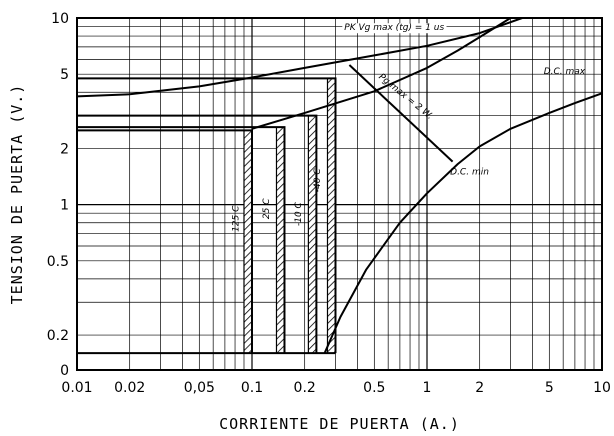 The width and height of the screenshot is (614, 436). What do you see at coordinates (401, 113) in the screenshot?
I see `series-pg-max-2-w-` at bounding box center [401, 113].